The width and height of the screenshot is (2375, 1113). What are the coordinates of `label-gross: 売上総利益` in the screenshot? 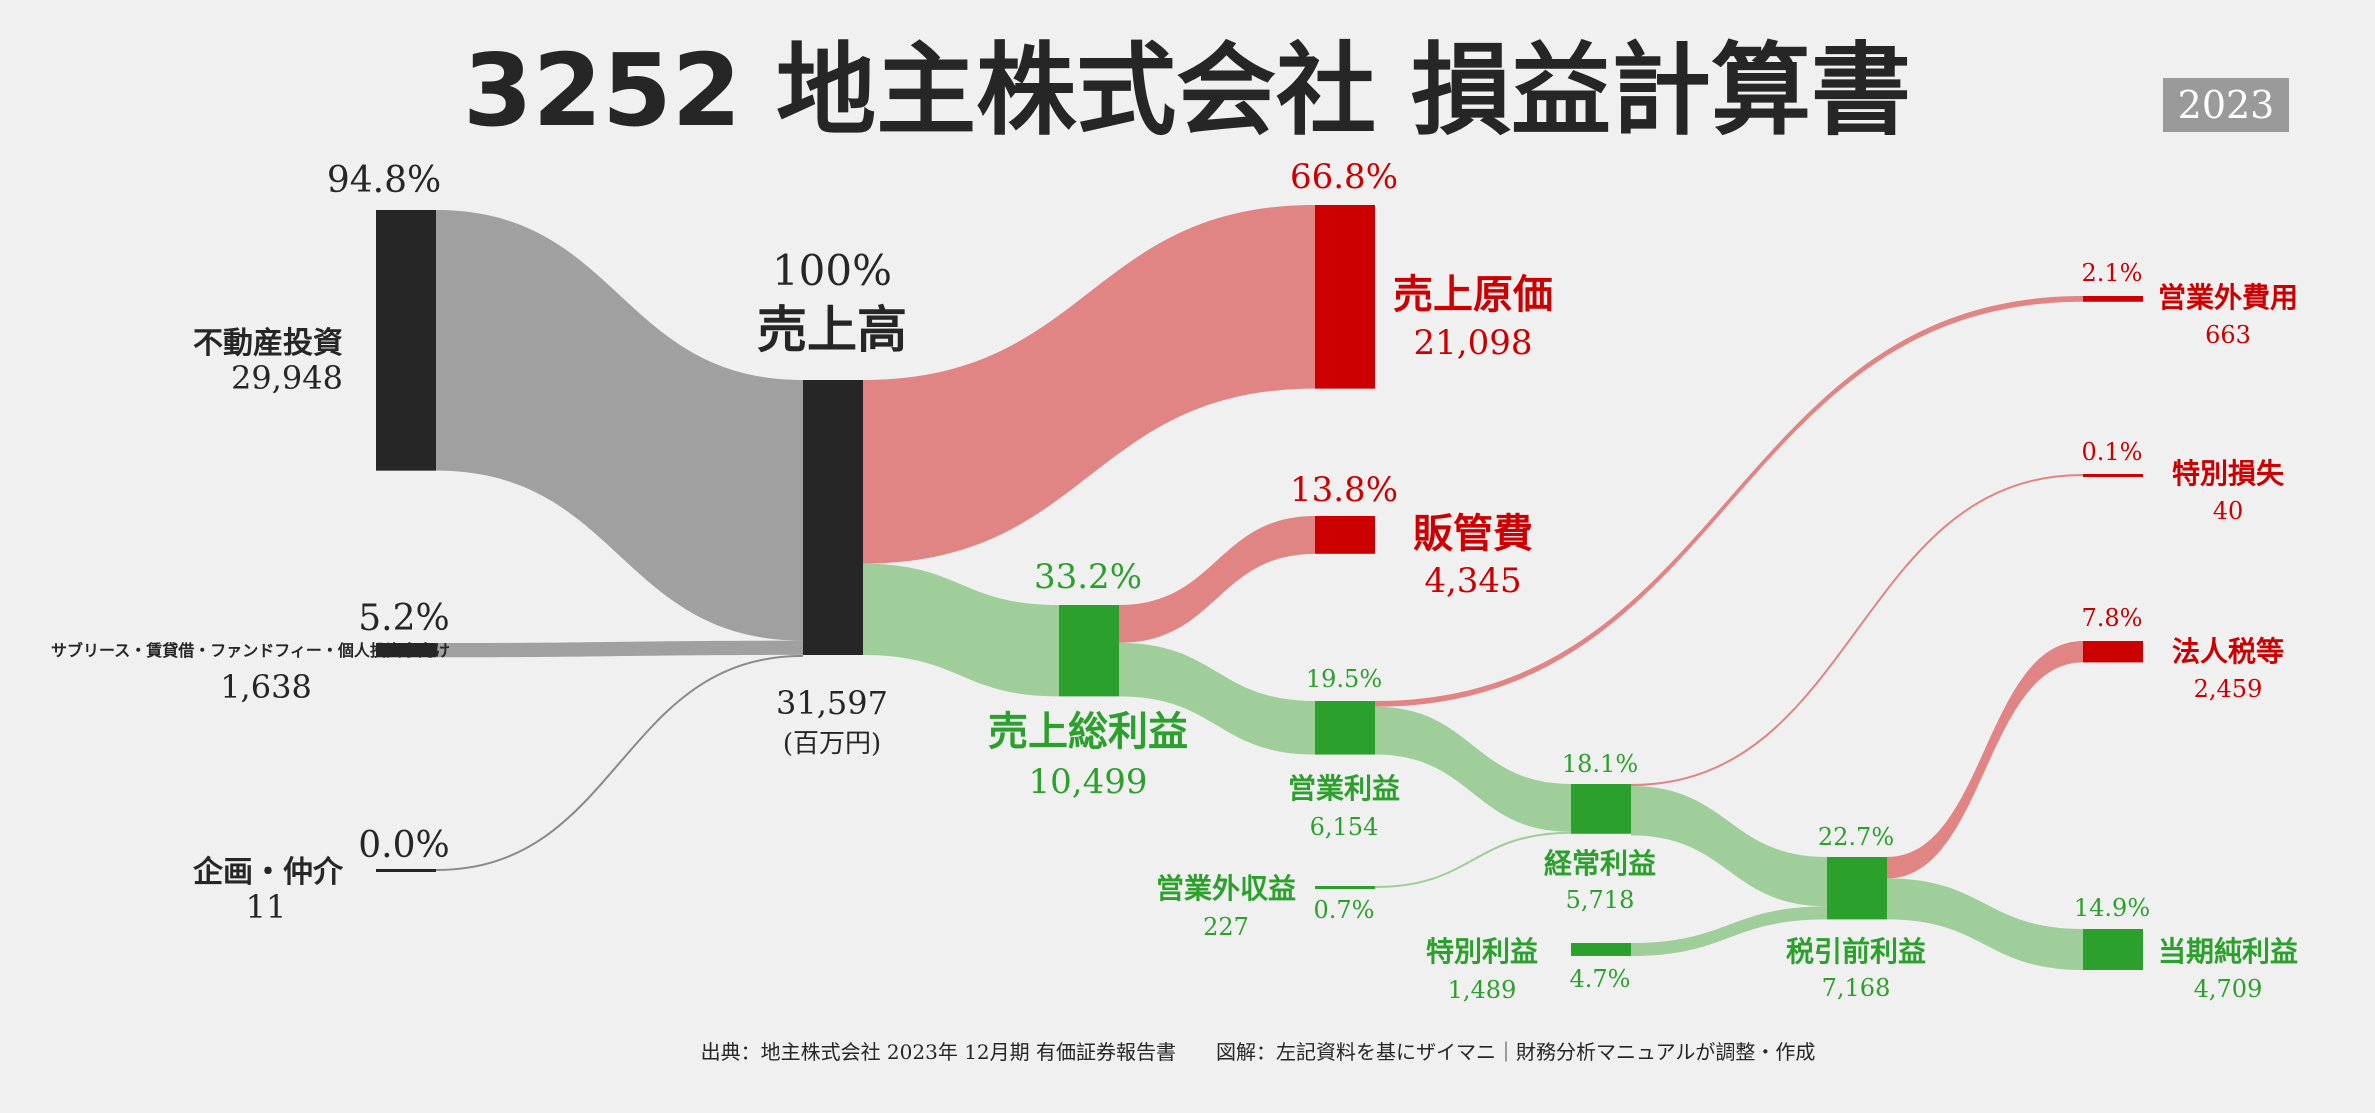 It's located at (1088, 732).